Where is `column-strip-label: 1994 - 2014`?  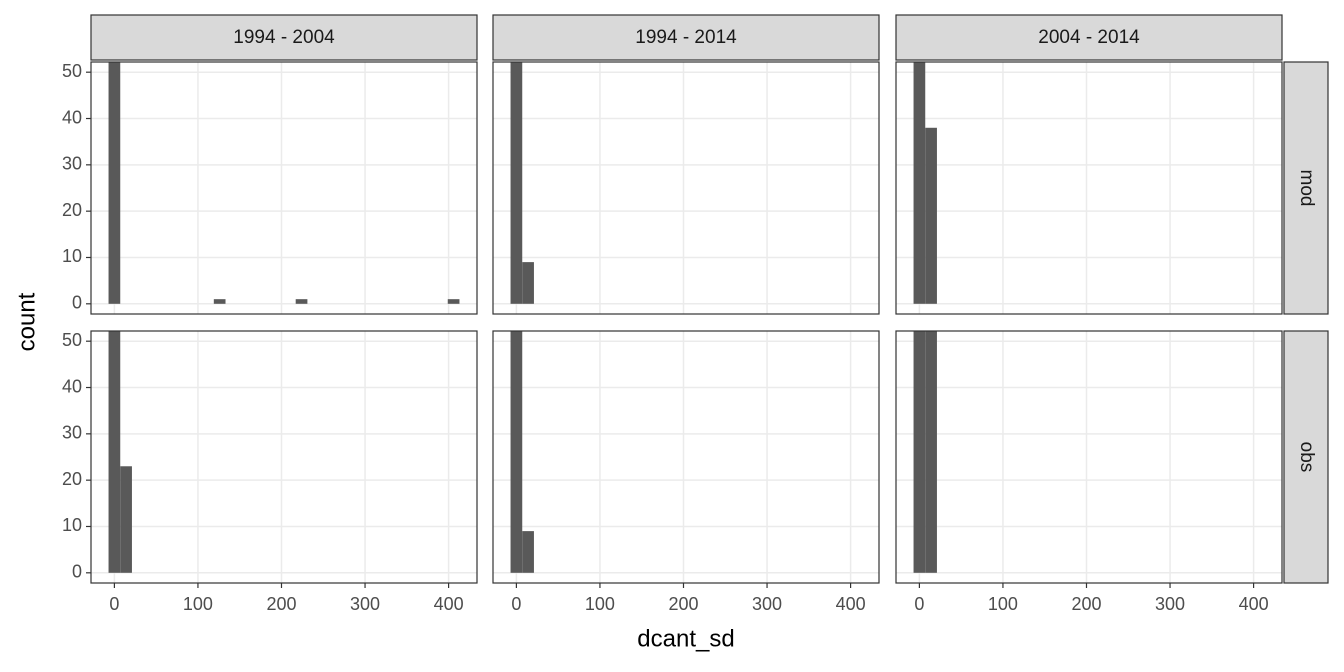 column-strip-label: 1994 - 2014 is located at coordinates (686, 37).